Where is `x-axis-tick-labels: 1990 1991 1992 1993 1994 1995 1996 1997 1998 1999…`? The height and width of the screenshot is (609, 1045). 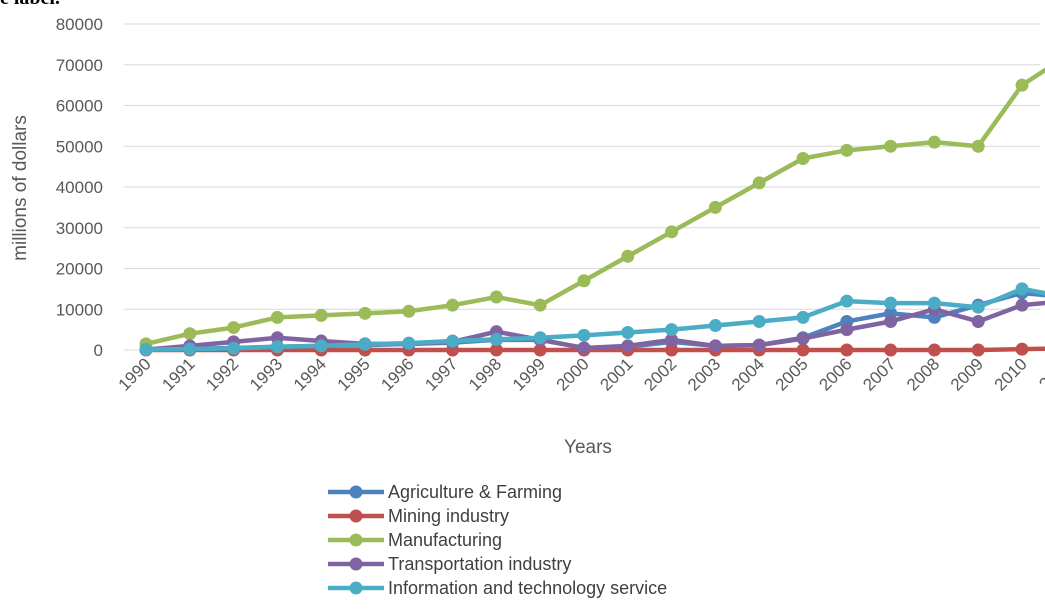
x-axis-tick-labels: 1990 1991 1992 1993 1994 1995 1996 1997 1998 1999… is located at coordinates (580, 374).